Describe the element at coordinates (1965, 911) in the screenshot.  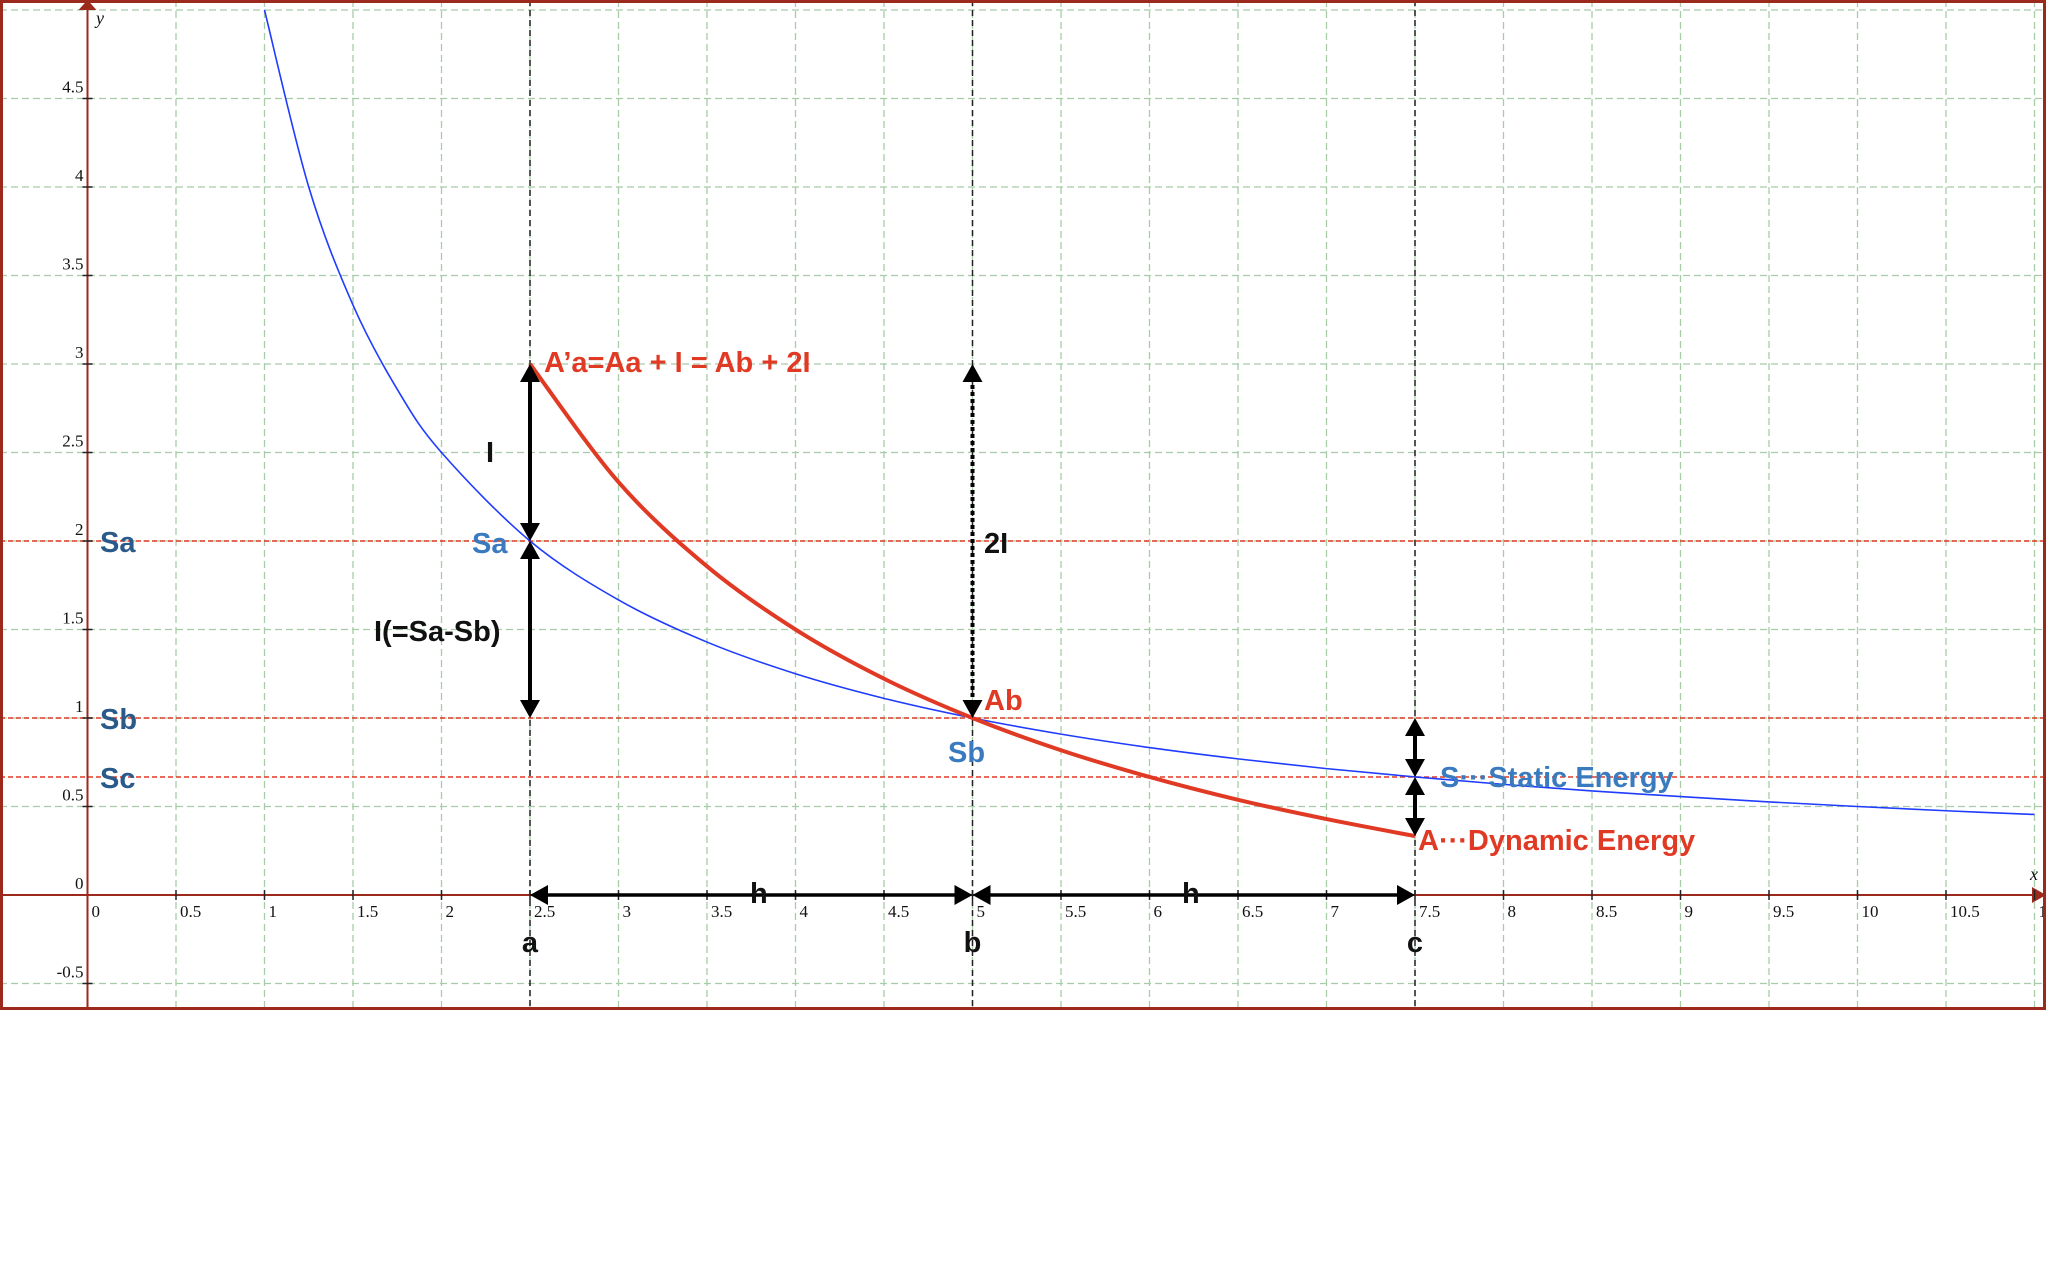
I see `x-tick-label: 10.5` at that location.